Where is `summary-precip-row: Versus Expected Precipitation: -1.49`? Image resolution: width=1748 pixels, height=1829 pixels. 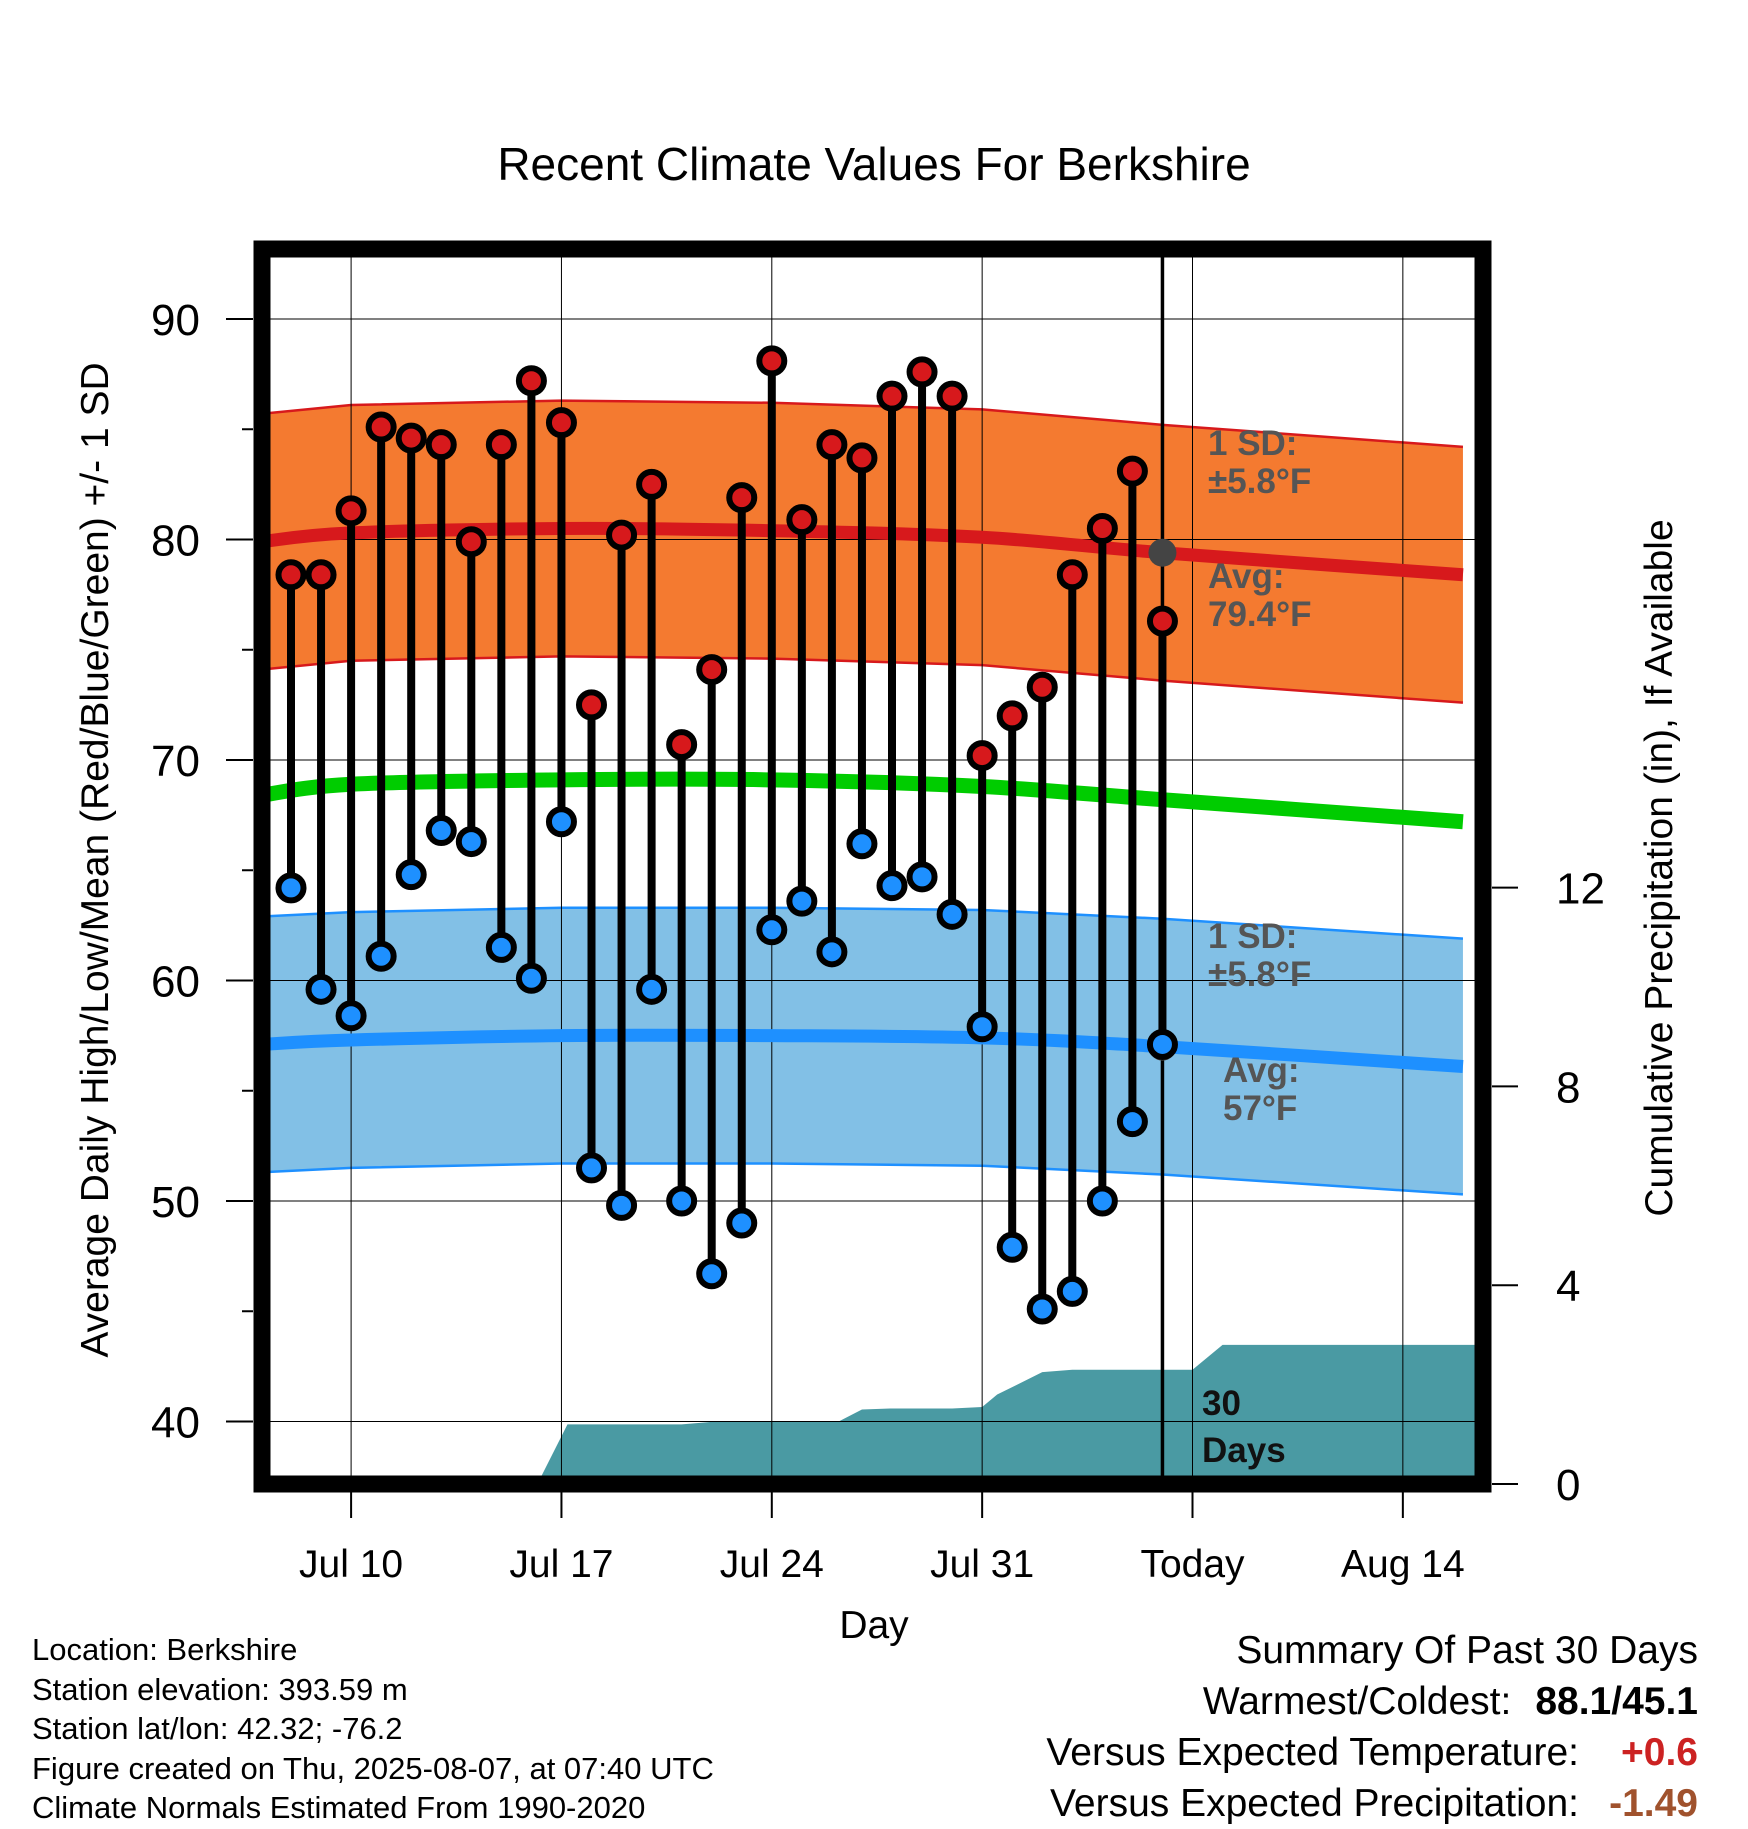 summary-precip-row: Versus Expected Precipitation: -1.49 is located at coordinates (1372, 1803).